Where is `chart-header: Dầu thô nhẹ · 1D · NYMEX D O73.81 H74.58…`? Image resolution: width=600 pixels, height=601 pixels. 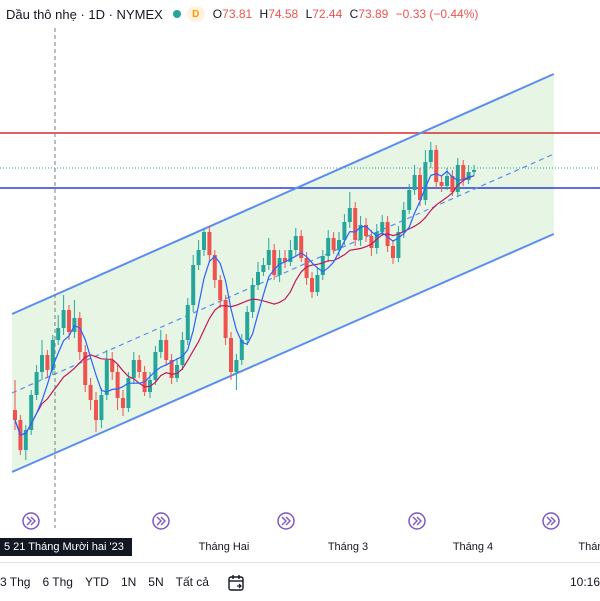 chart-header: Dầu thô nhẹ · 1D · NYMEX D O73.81 H74.58… is located at coordinates (300, 14).